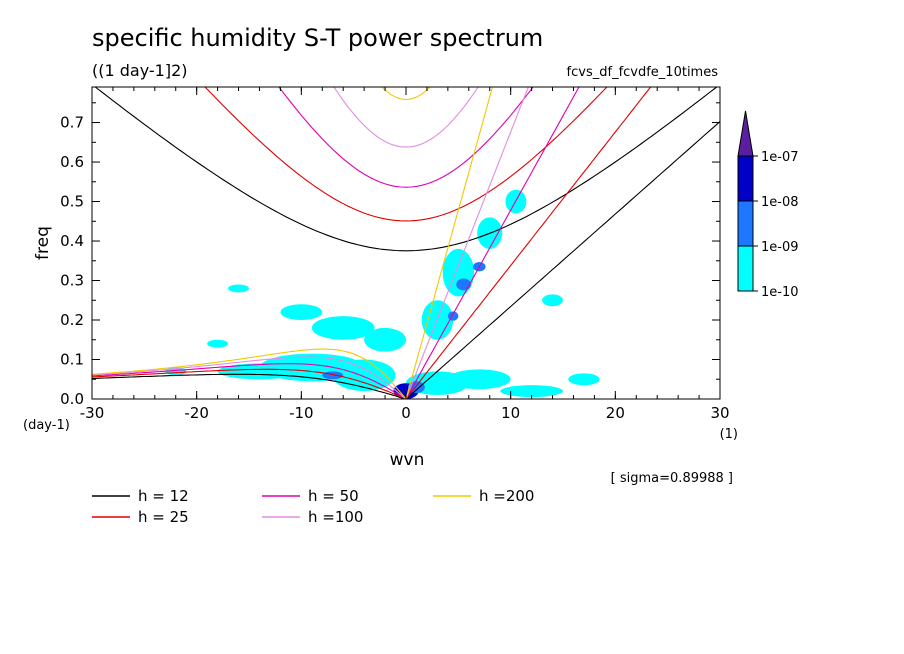 This screenshot has height=654, width=904. What do you see at coordinates (72, 123) in the screenshot?
I see `y-tick-label-7: 0.7` at bounding box center [72, 123].